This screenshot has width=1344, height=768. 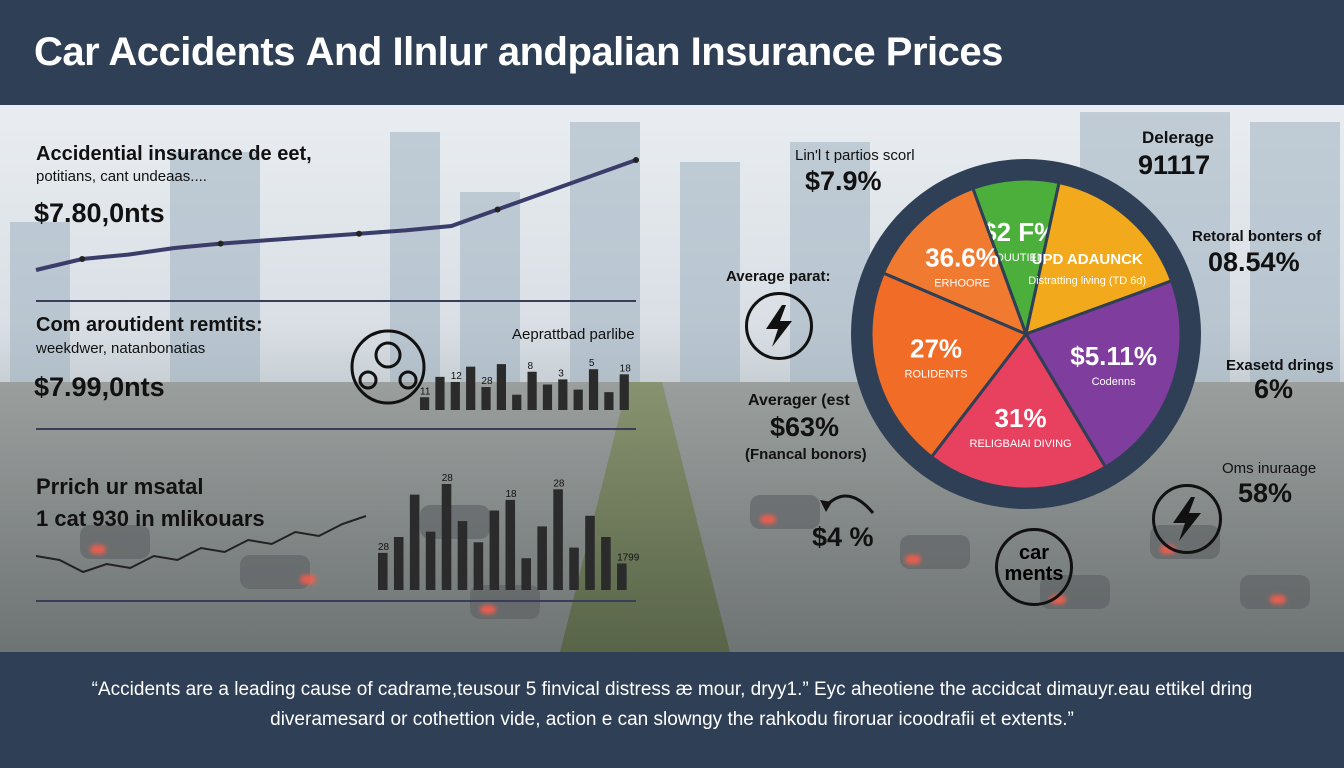 What do you see at coordinates (149, 325) in the screenshot?
I see `block2-heading: Com aroutident remtits:` at bounding box center [149, 325].